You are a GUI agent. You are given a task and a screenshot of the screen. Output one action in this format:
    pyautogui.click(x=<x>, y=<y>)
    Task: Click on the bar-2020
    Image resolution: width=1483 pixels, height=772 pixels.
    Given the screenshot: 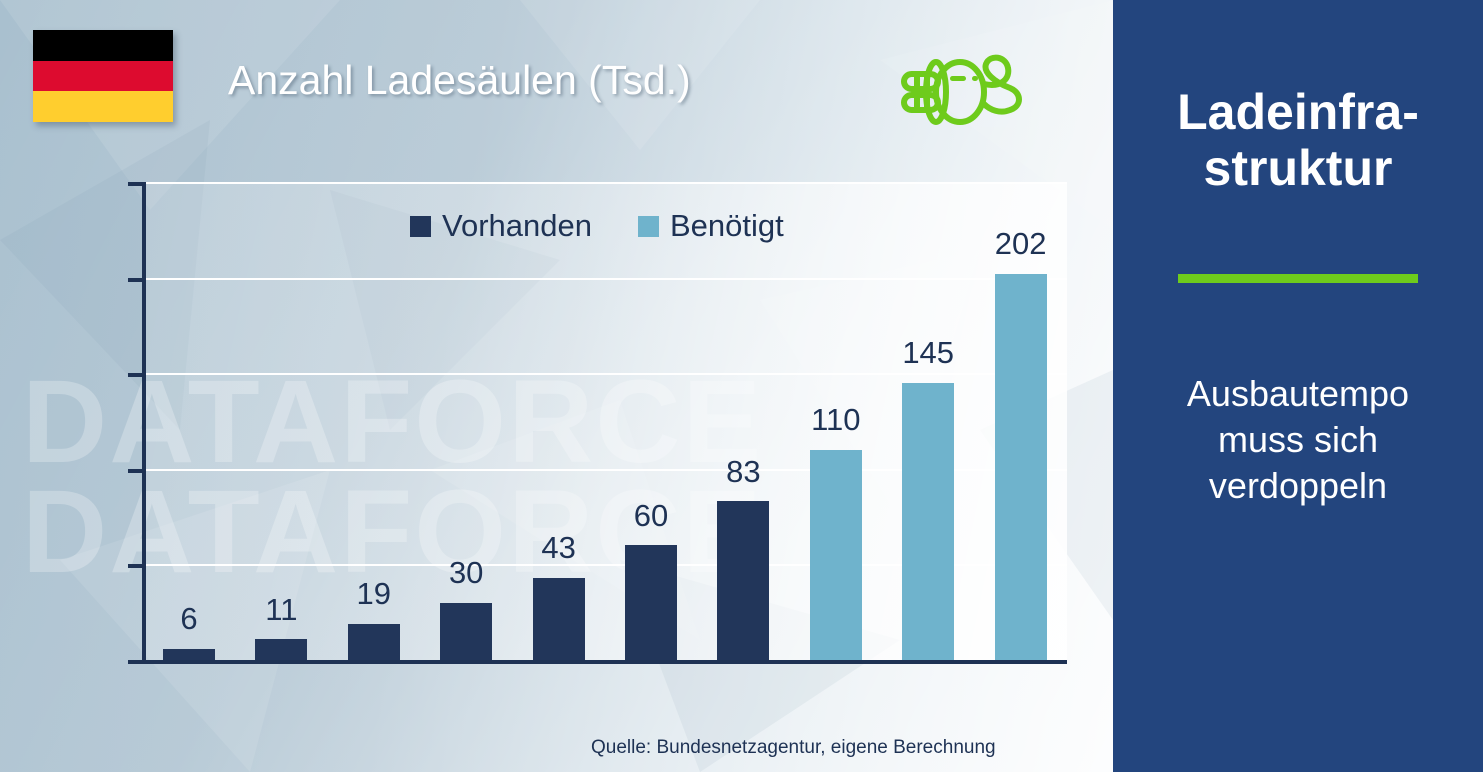 What is the action you would take?
    pyautogui.click(x=466, y=631)
    